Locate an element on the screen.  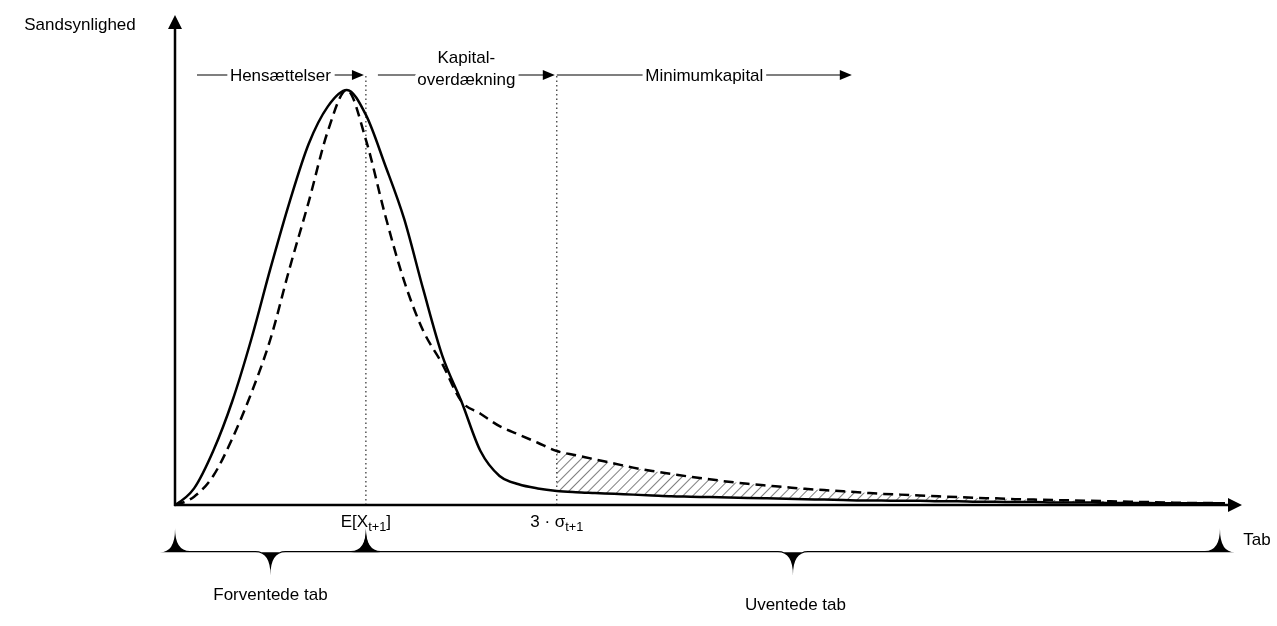
text: Hensættelser is located at coordinates (280, 75).